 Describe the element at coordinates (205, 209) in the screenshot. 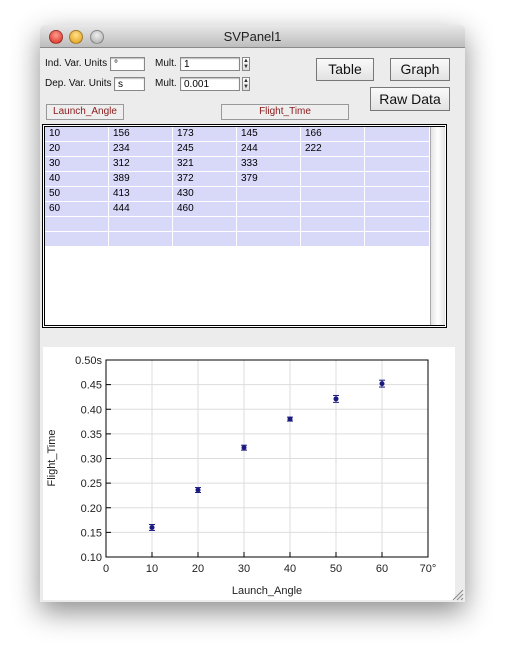

I see `table-cell: 460` at that location.